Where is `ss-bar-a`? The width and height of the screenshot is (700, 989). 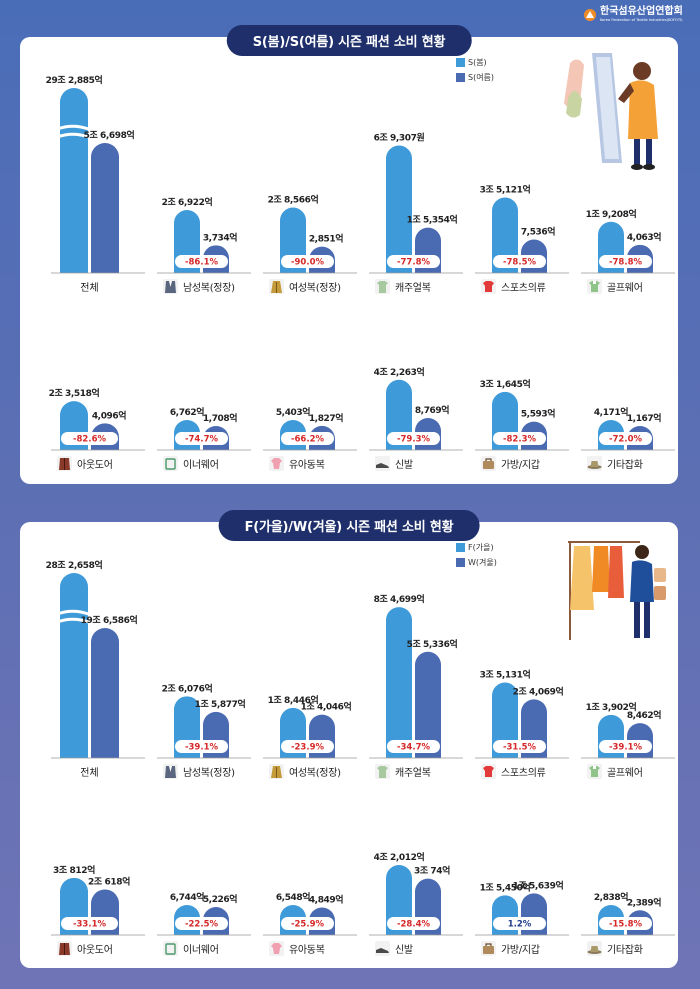
ss-bar-a is located at coordinates (399, 209).